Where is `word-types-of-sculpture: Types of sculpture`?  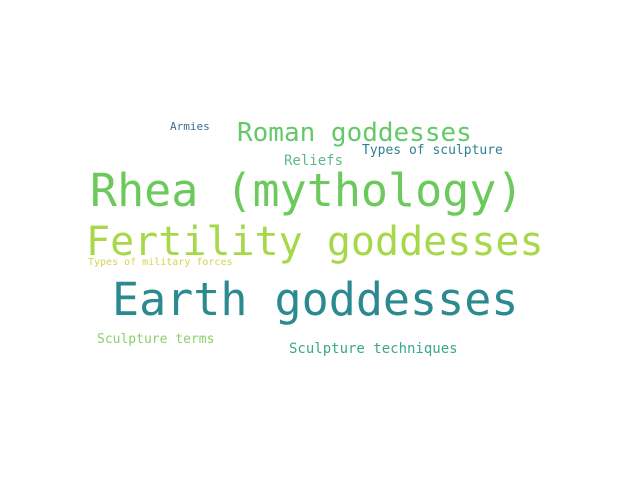 word-types-of-sculpture: Types of sculpture is located at coordinates (432, 150).